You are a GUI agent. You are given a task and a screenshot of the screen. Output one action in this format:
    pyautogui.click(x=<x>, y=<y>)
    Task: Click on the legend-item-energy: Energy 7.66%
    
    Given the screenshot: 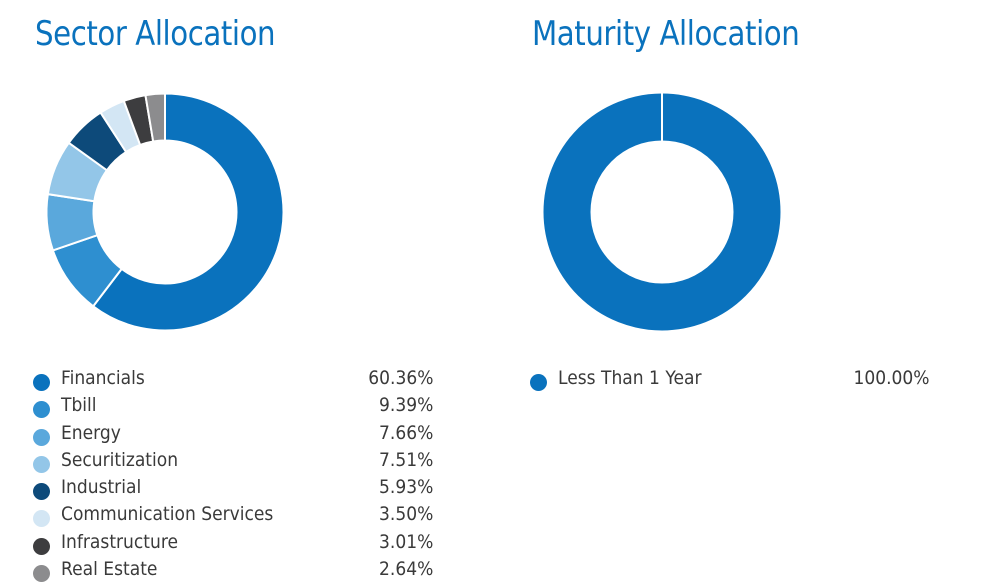 What is the action you would take?
    pyautogui.click(x=233, y=434)
    